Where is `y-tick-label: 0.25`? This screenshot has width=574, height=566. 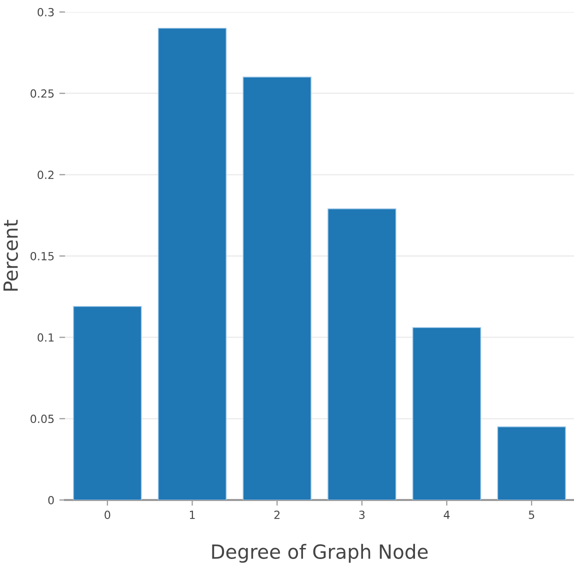 y-tick-label: 0.25 is located at coordinates (42, 93).